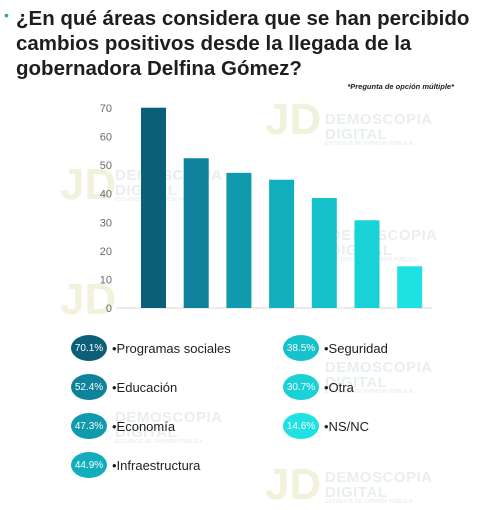 The width and height of the screenshot is (482, 510). I want to click on legend-value-badge: 52.4%, so click(89, 387).